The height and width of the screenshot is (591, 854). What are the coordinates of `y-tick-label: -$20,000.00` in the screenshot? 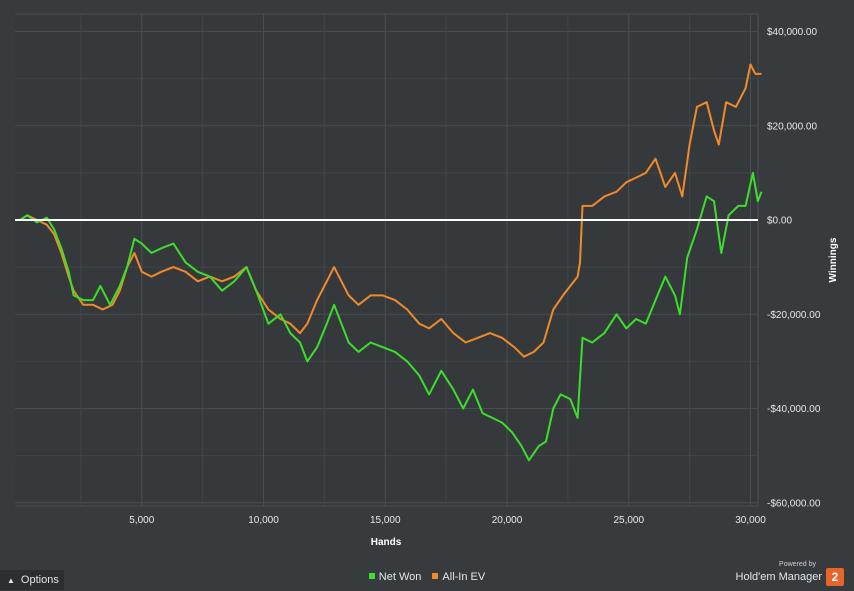 It's located at (794, 315).